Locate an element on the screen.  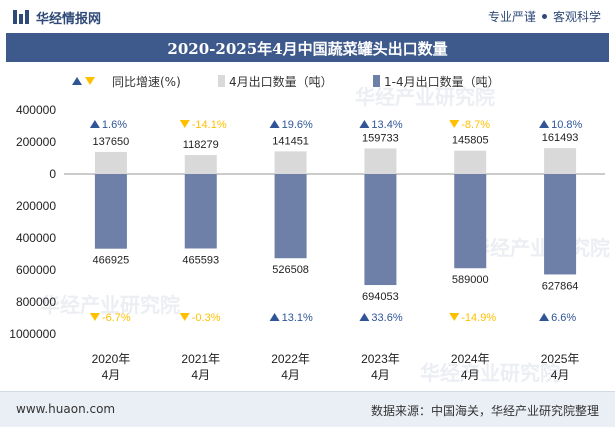
data-label-cumulative: 465593 is located at coordinates (200, 260).